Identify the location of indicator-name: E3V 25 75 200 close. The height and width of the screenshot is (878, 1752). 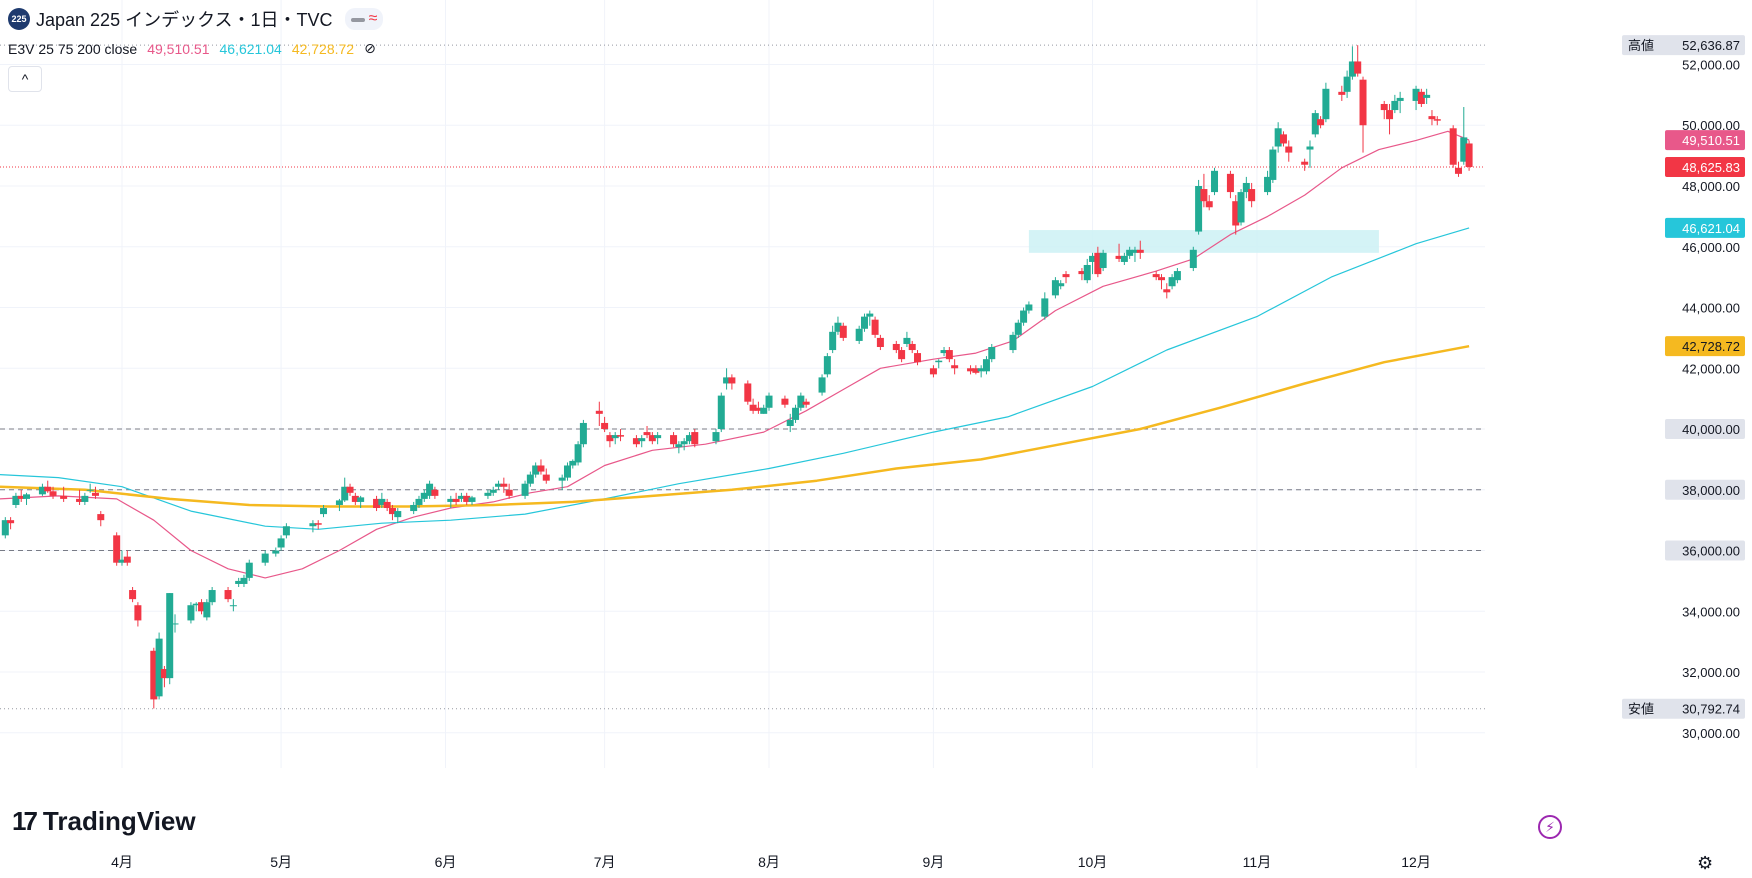
(73, 48).